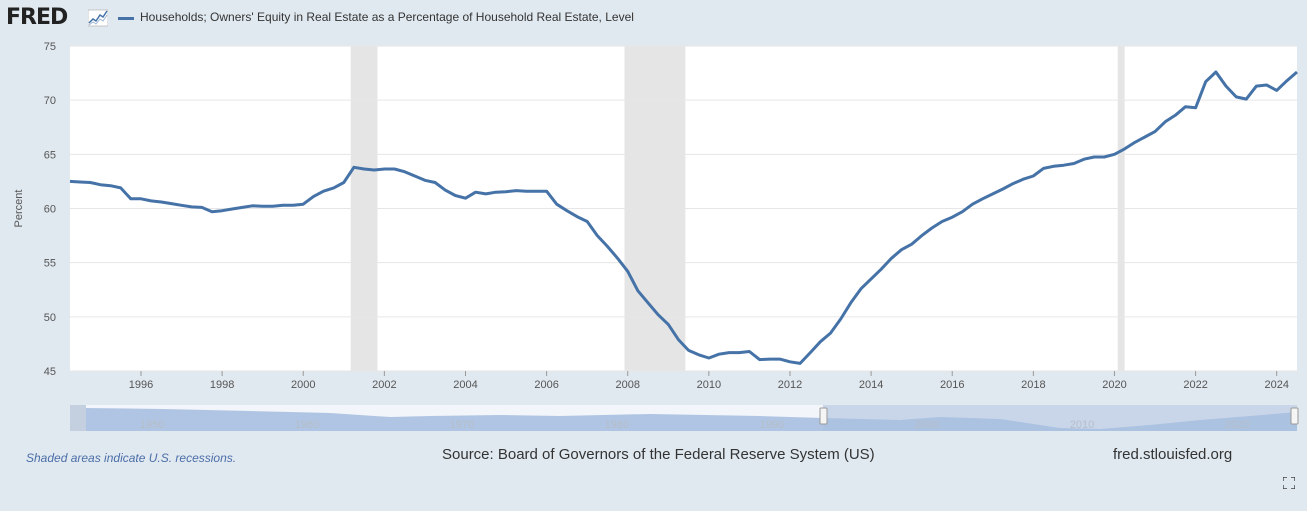 The height and width of the screenshot is (511, 1307). What do you see at coordinates (790, 385) in the screenshot?
I see `x-tick-label: 2012` at bounding box center [790, 385].